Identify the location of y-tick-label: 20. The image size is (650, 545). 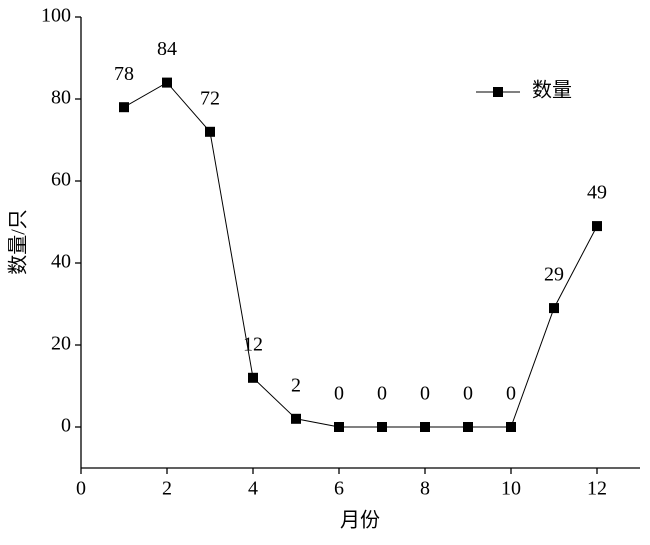
(61, 344).